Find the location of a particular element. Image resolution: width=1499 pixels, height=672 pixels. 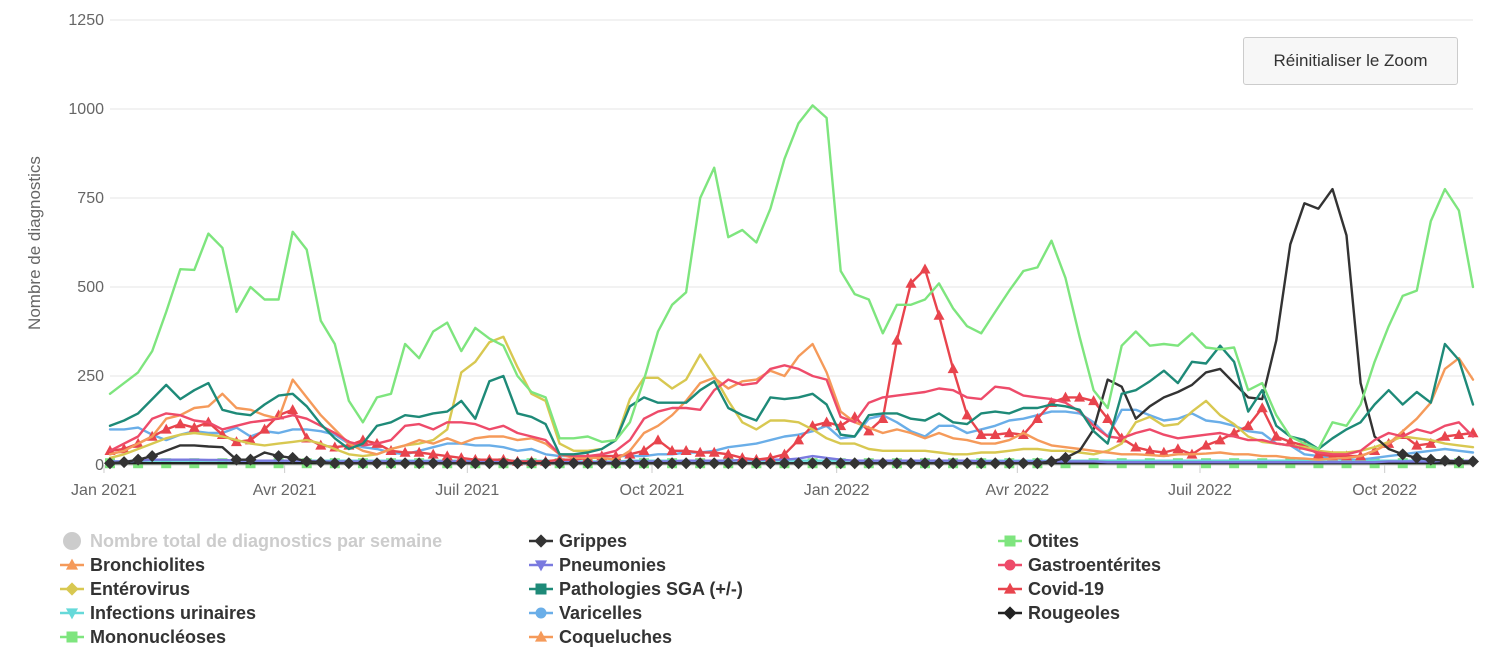

y-tick-label: 1250 is located at coordinates (86, 20).